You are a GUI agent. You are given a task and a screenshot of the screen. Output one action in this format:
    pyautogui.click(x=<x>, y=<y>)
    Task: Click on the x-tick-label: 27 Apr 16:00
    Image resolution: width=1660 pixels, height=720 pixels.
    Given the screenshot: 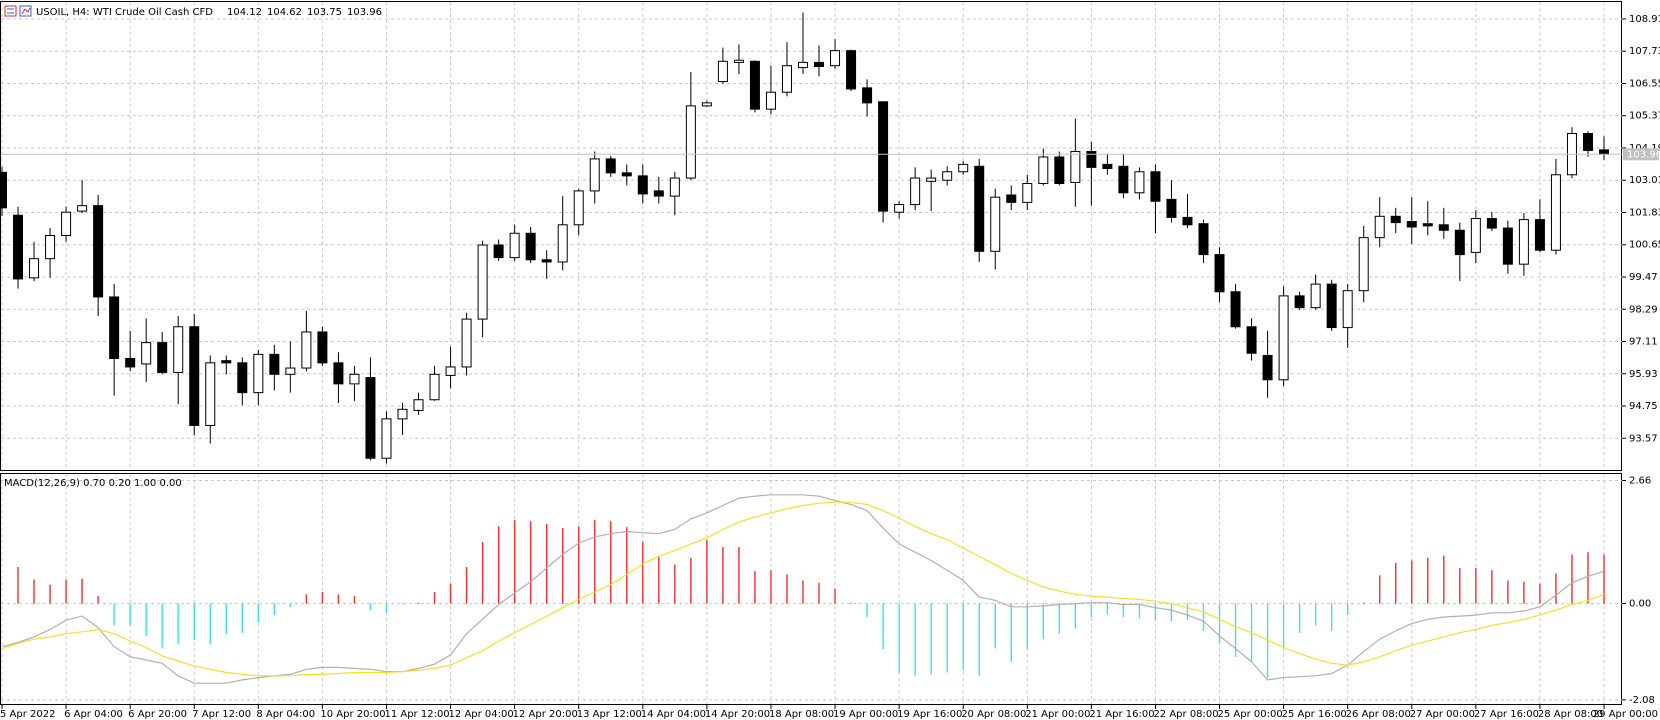 What is the action you would take?
    pyautogui.click(x=1506, y=714)
    